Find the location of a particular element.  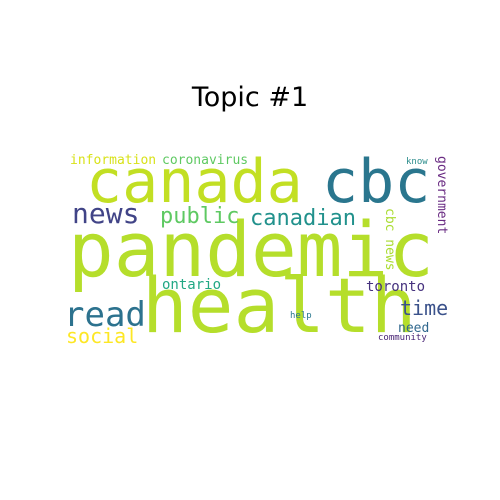

word-cbc-news: cbc news is located at coordinates (389, 239).